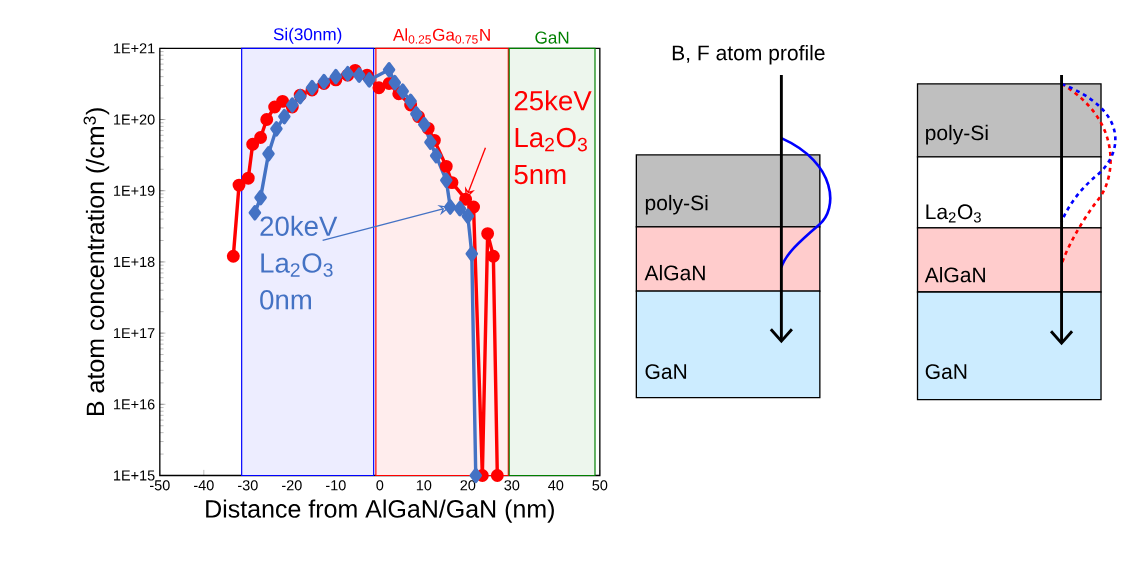 The width and height of the screenshot is (1126, 563). Describe the element at coordinates (134, 261) in the screenshot. I see `y-tick-label: 1E+18` at that location.